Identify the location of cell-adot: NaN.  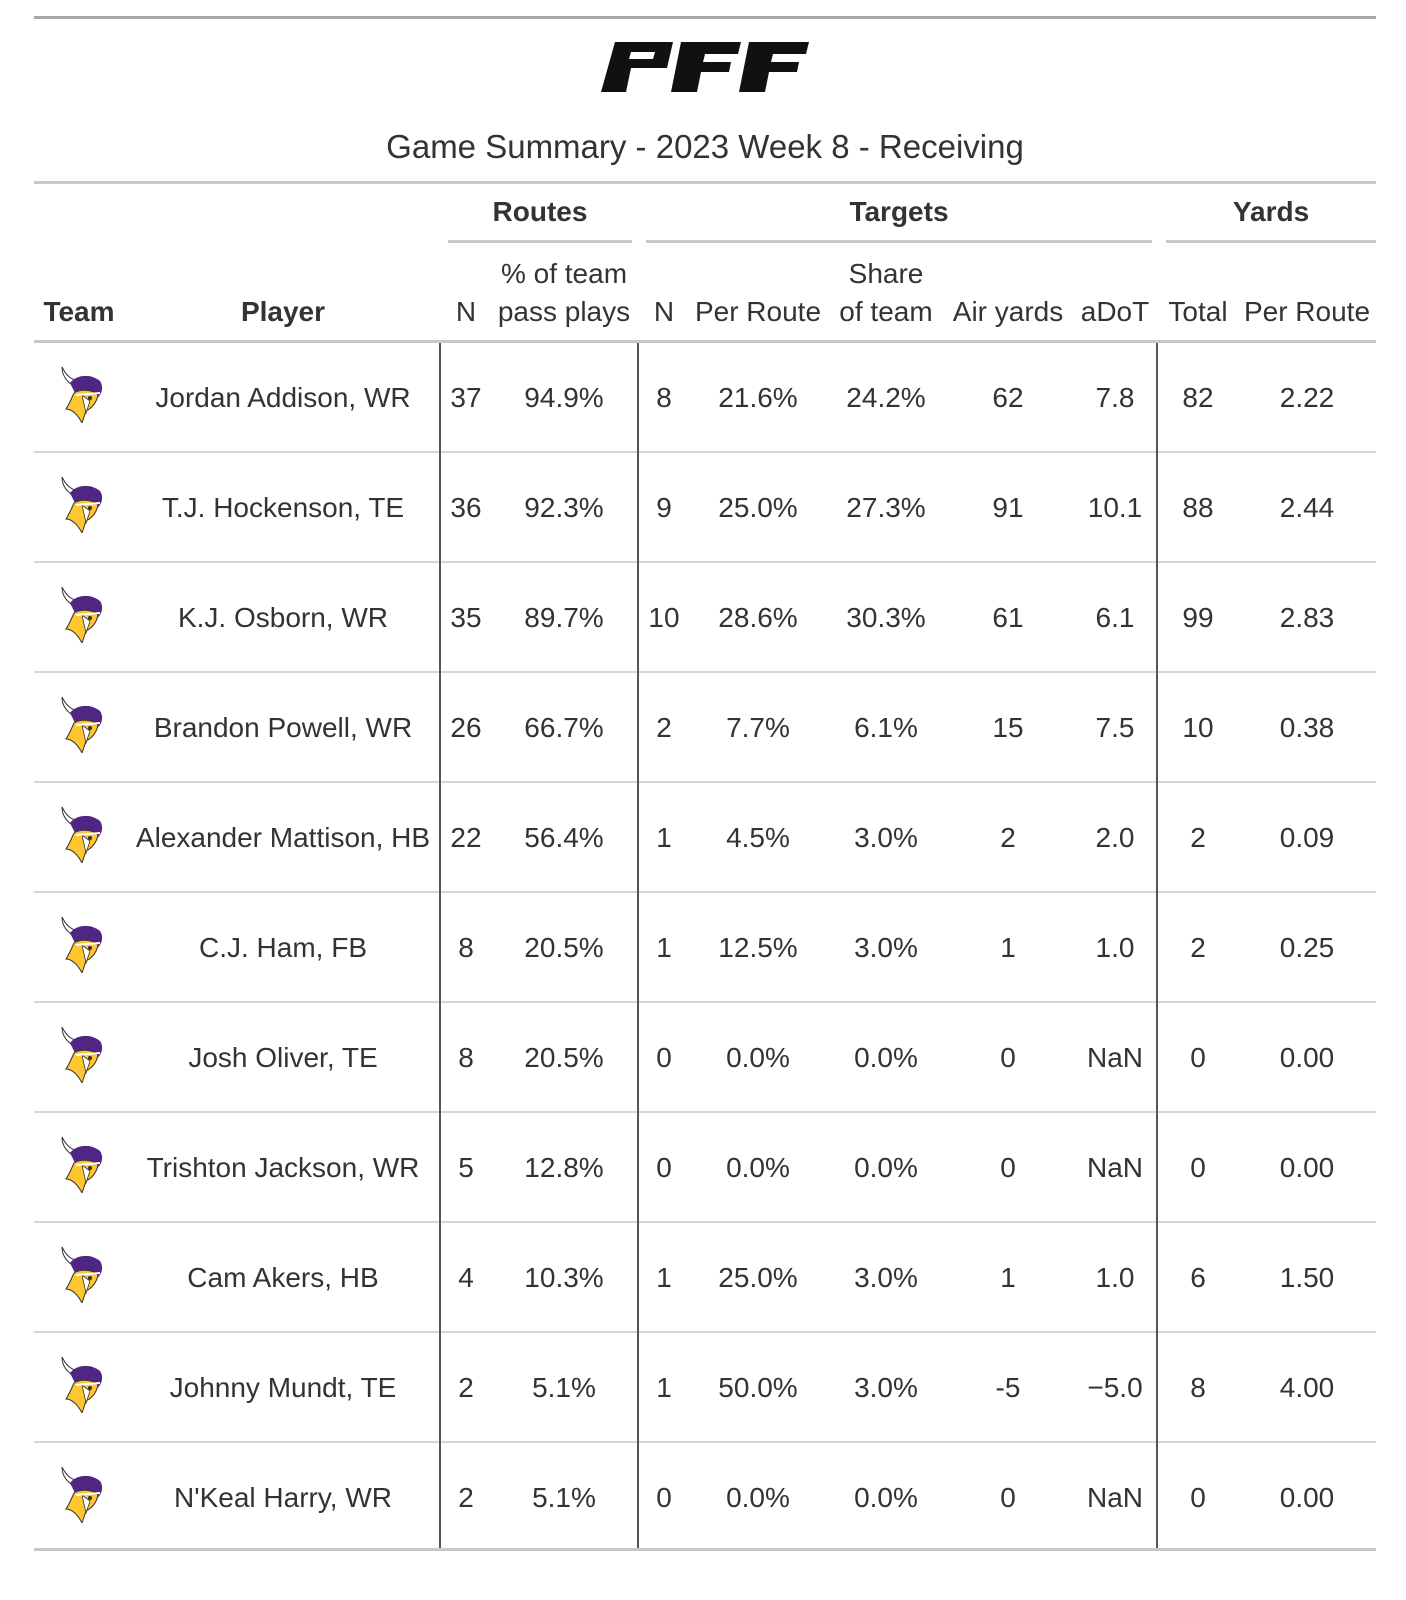
(1114, 1057).